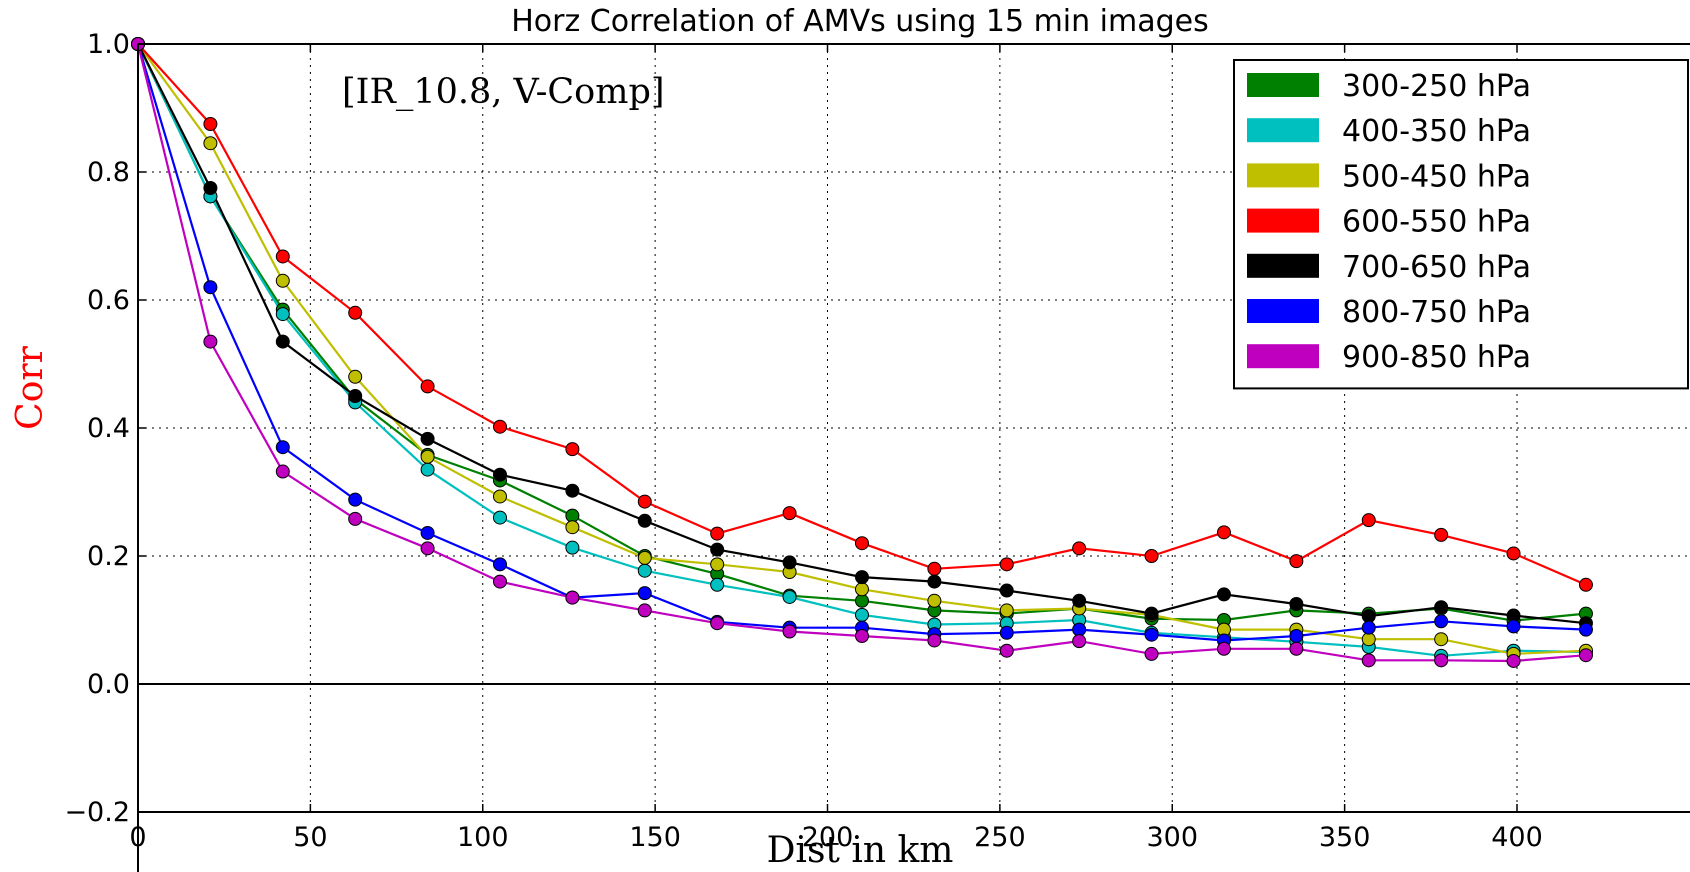 The width and height of the screenshot is (1690, 872). Describe the element at coordinates (97, 812) in the screenshot. I see `y-tick-label: −0.2` at that location.